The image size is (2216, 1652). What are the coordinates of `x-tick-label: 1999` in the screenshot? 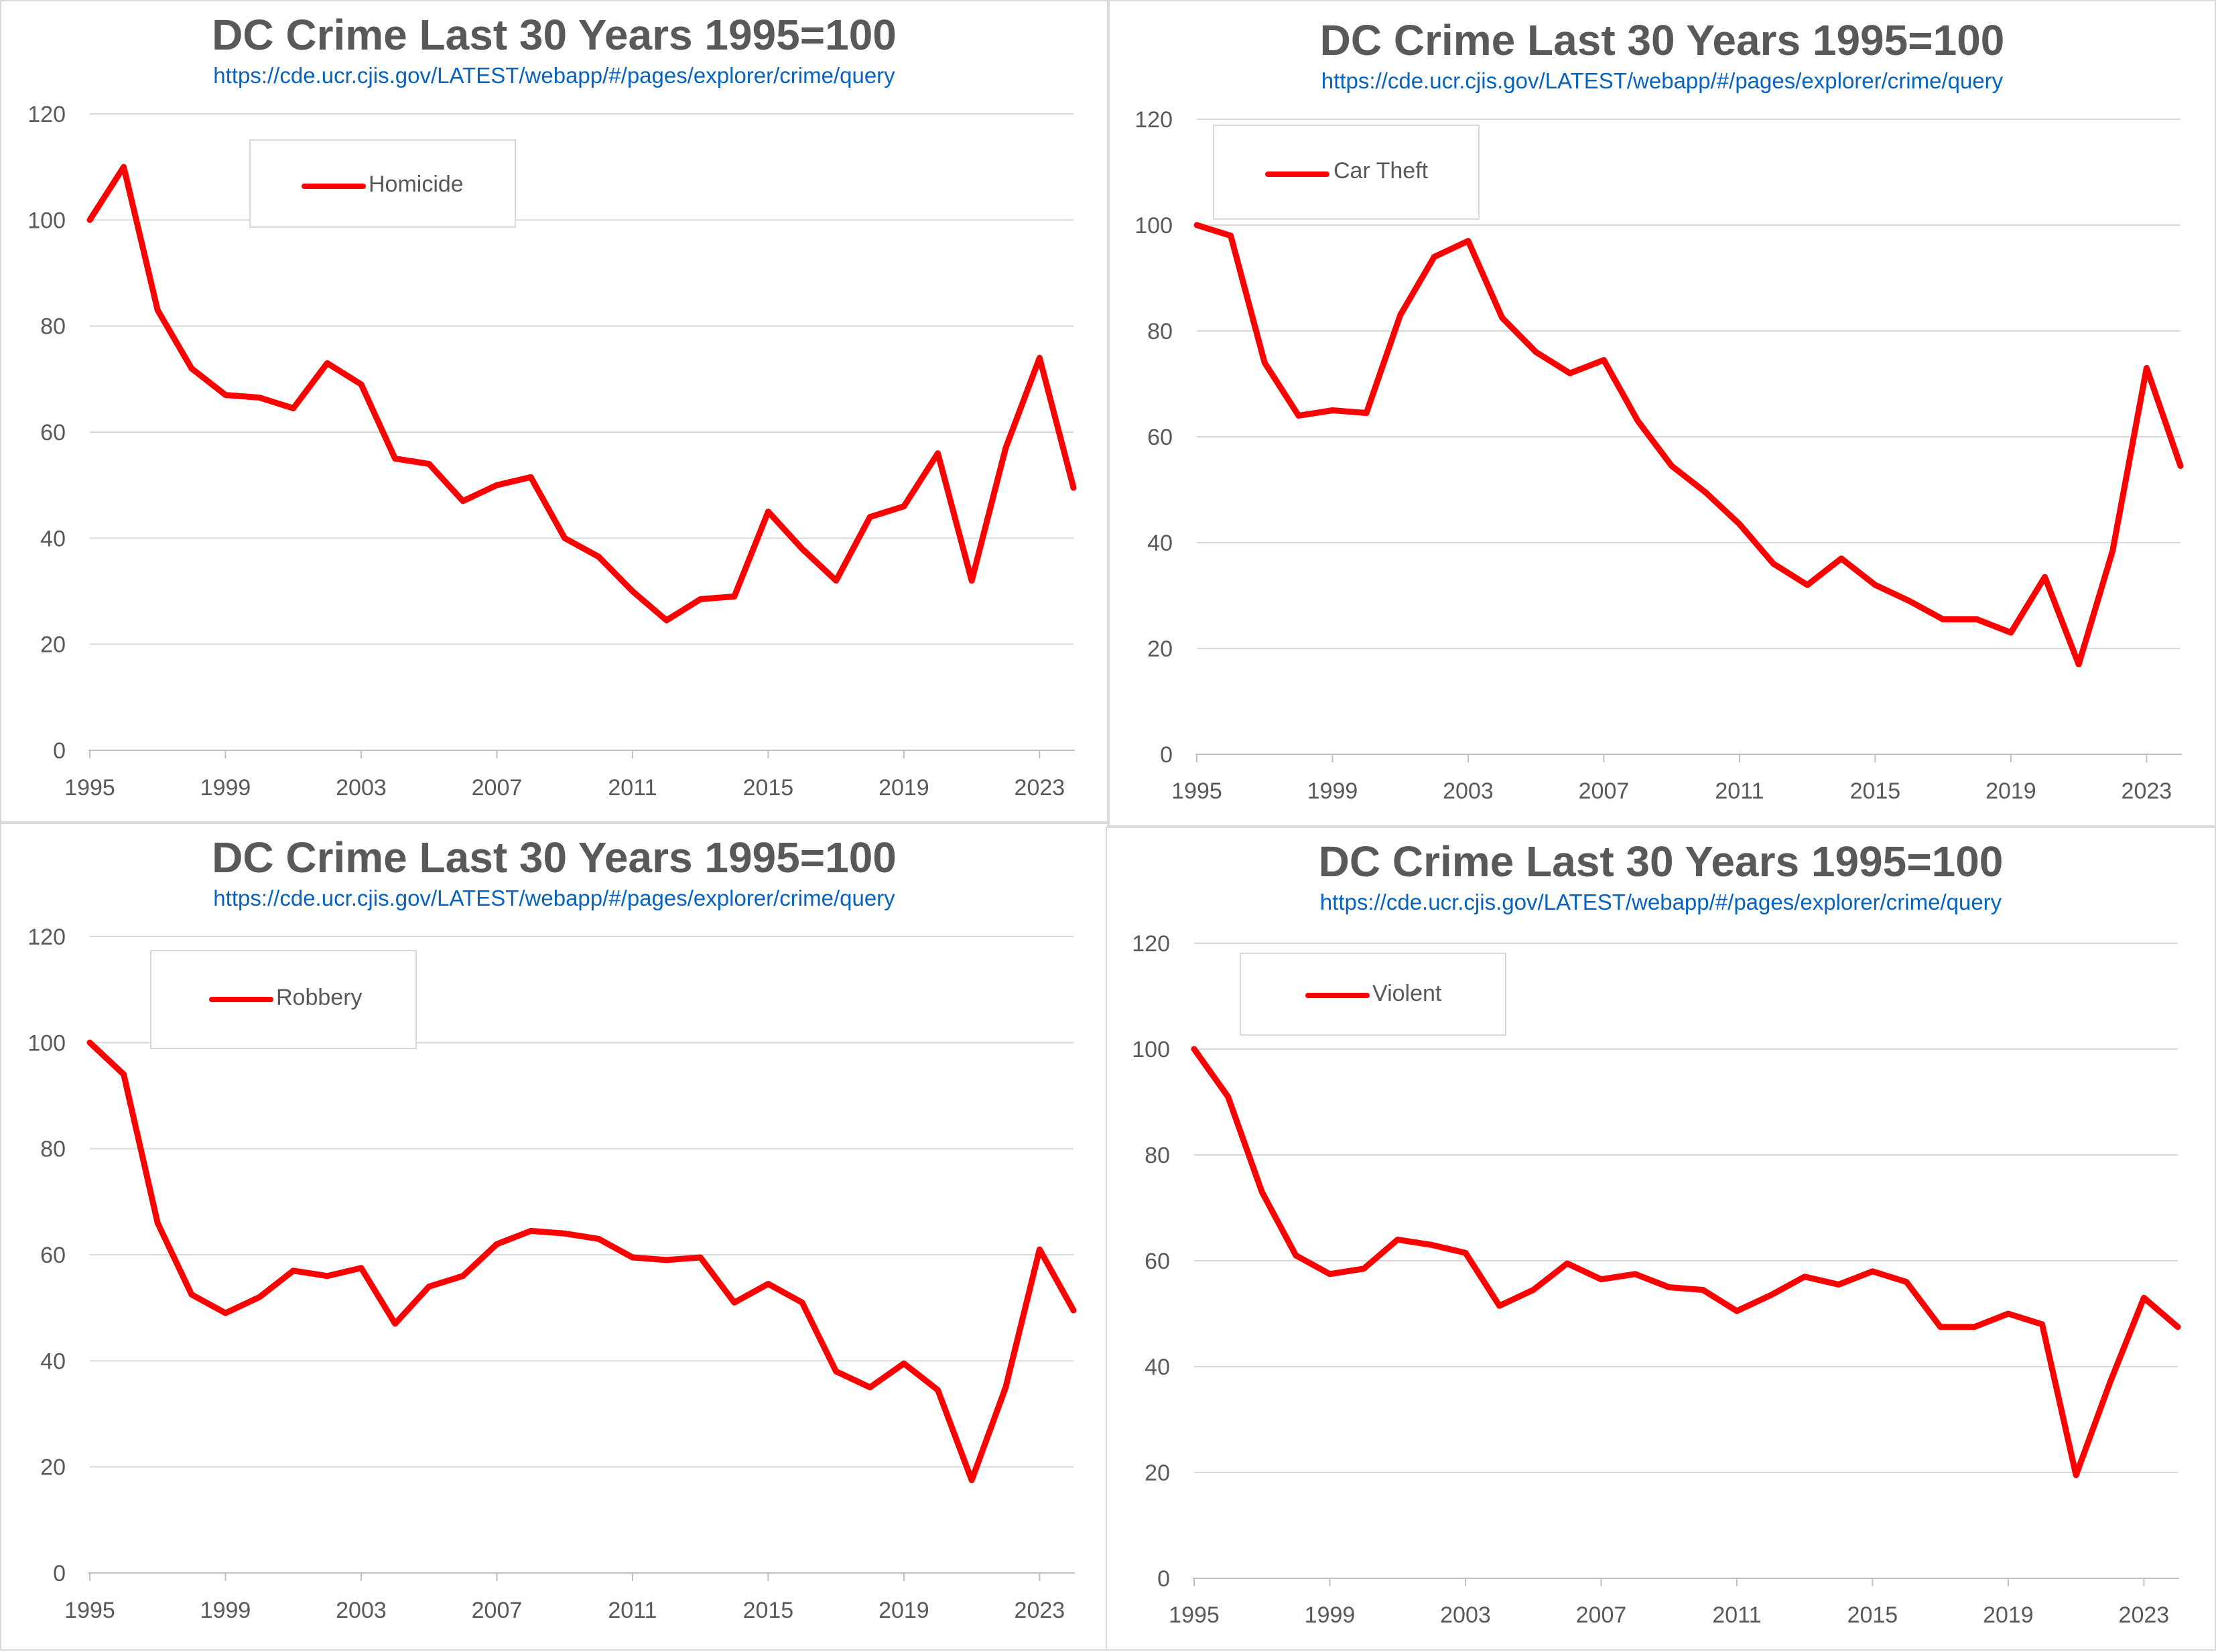 It's located at (1332, 791).